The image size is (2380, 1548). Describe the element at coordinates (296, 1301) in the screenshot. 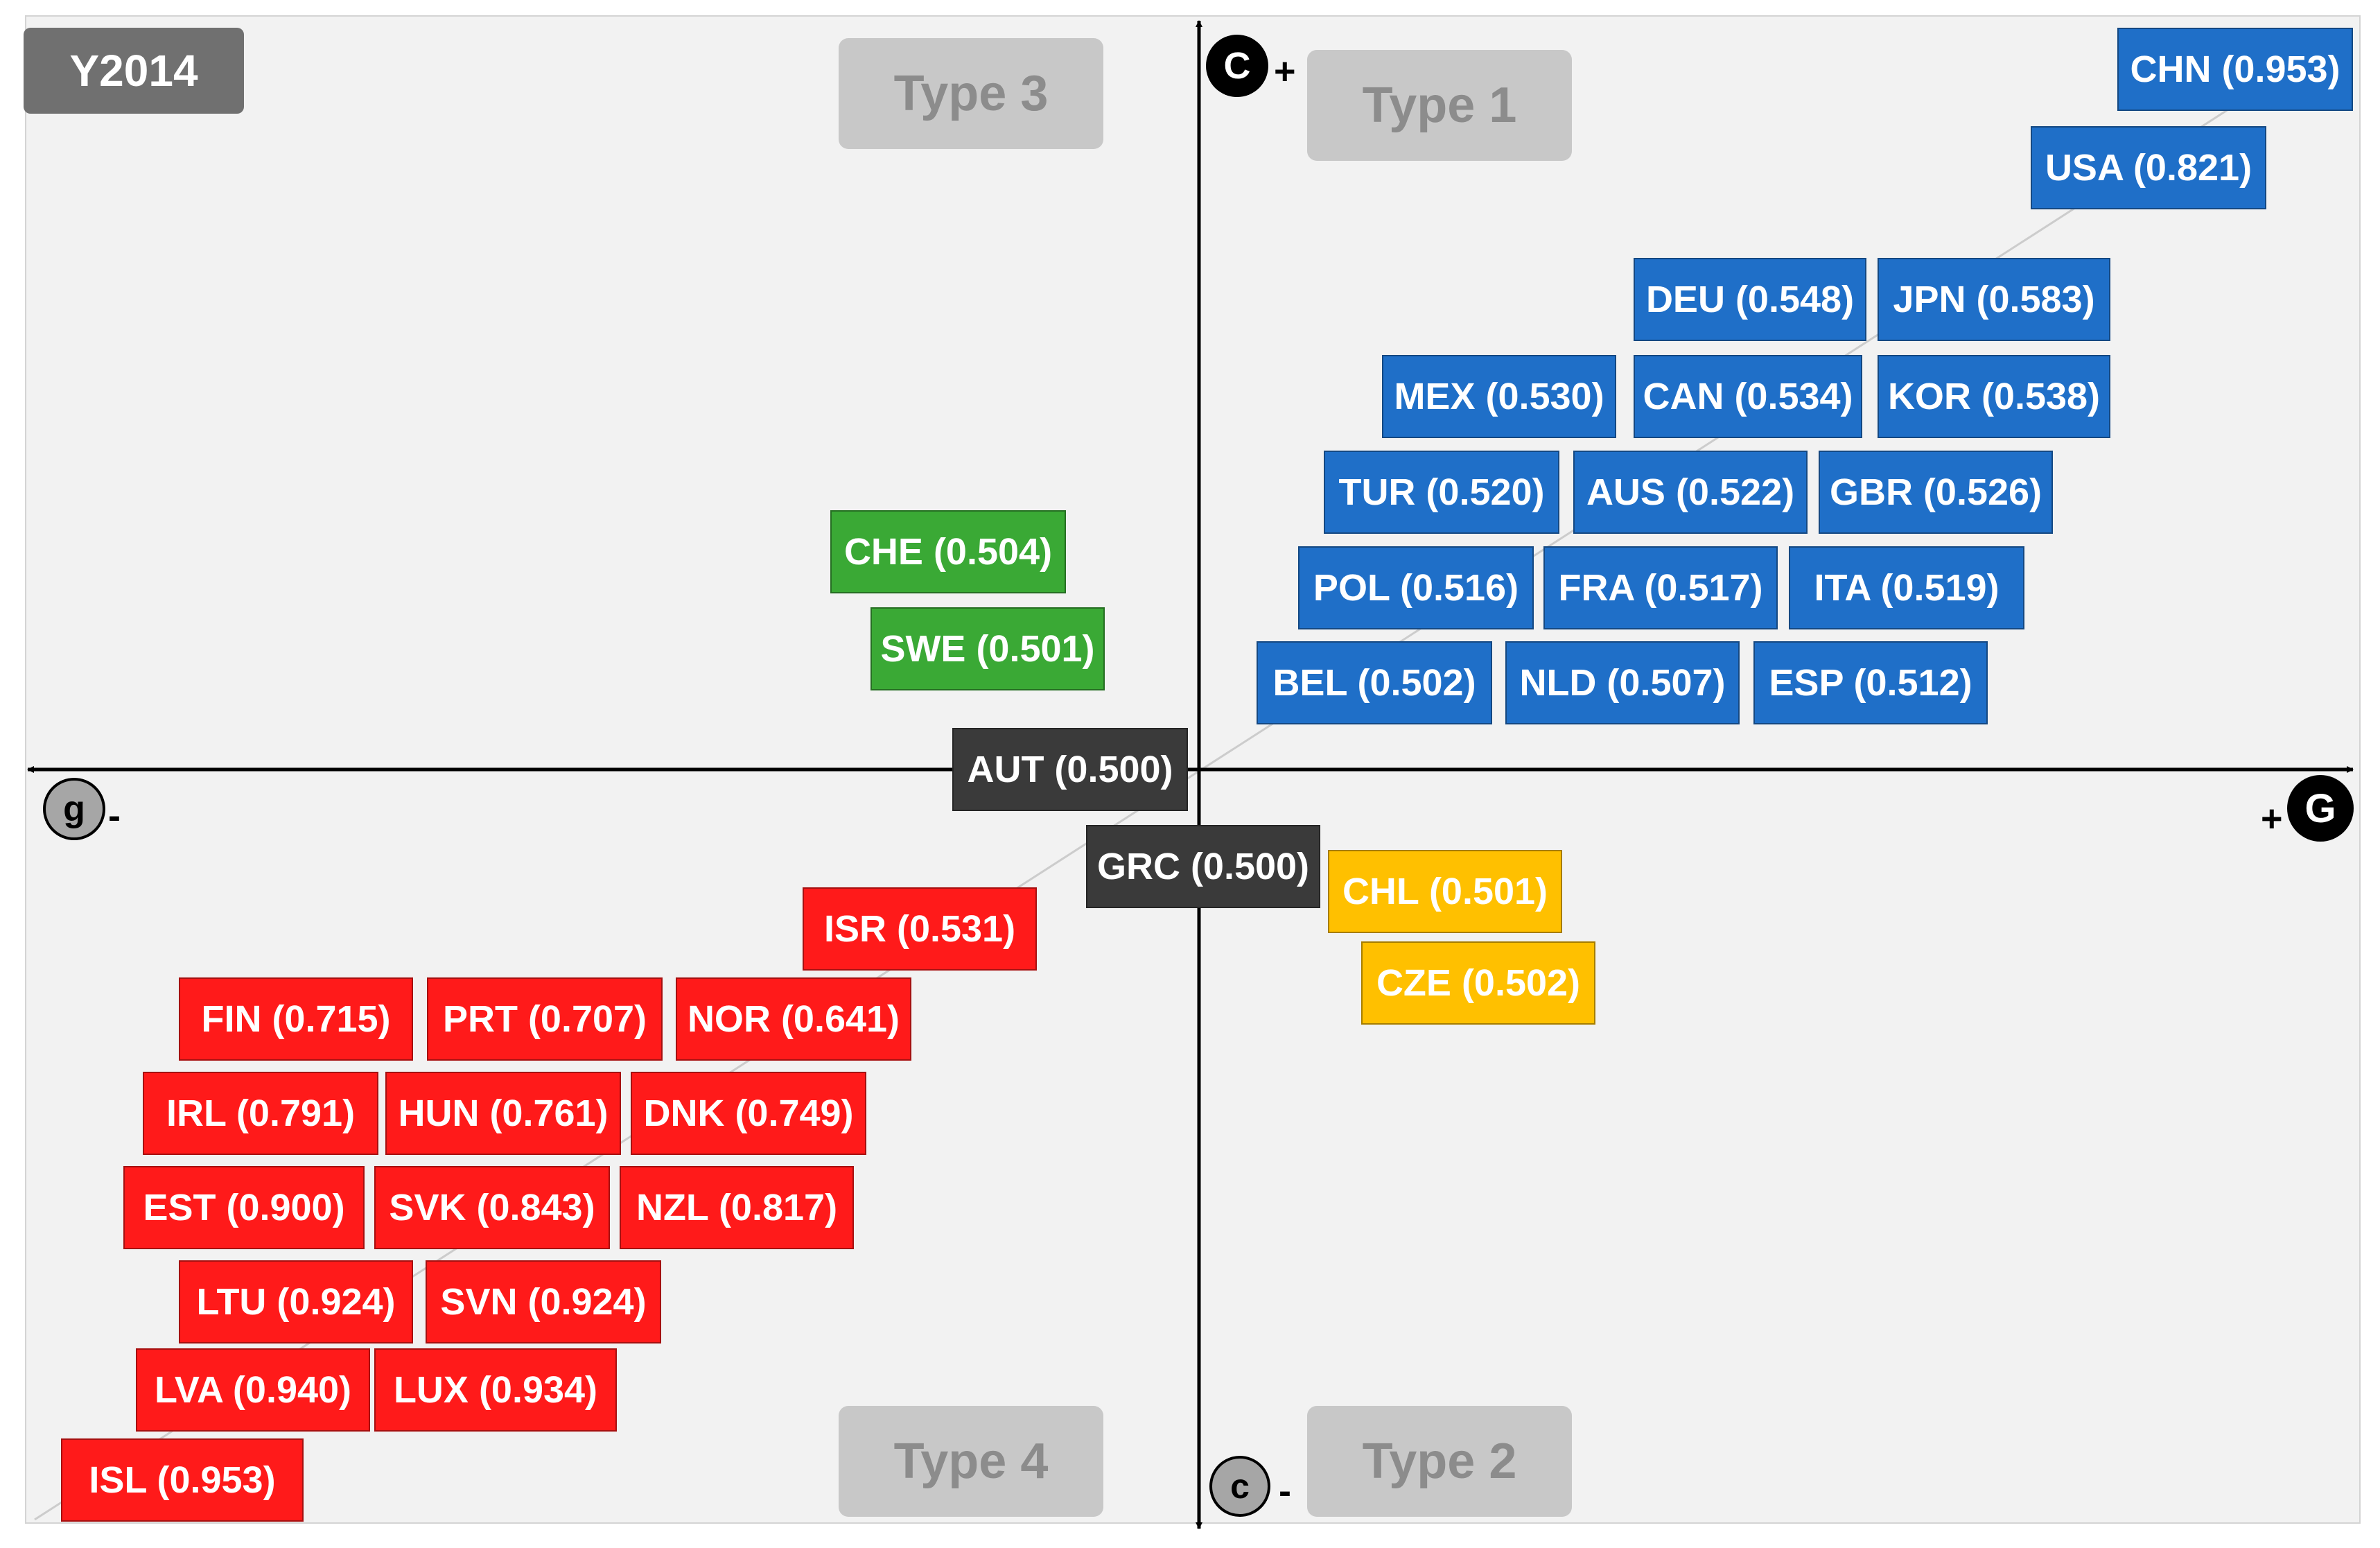

I see `country-label-ltu: LTU (0.924)` at that location.